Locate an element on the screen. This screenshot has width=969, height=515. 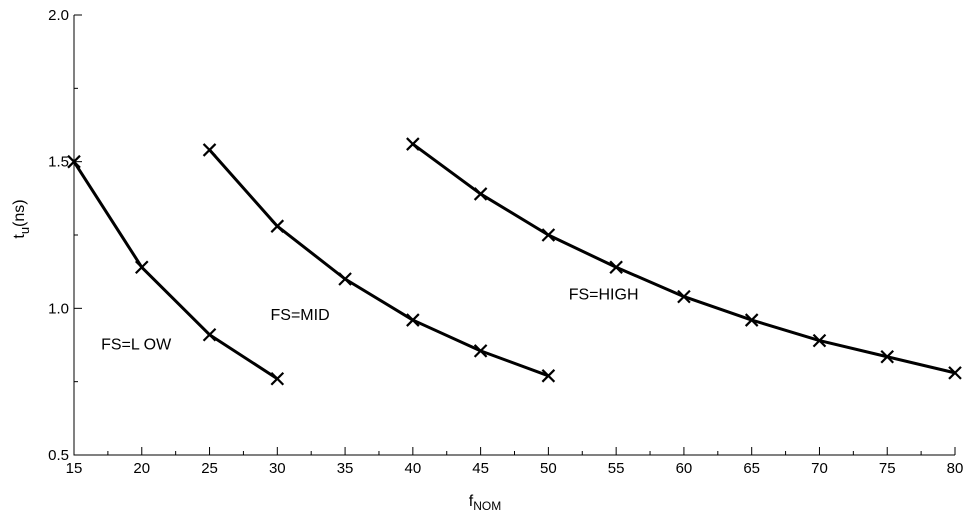
y-tick-label: 2.0 is located at coordinates (58, 15).